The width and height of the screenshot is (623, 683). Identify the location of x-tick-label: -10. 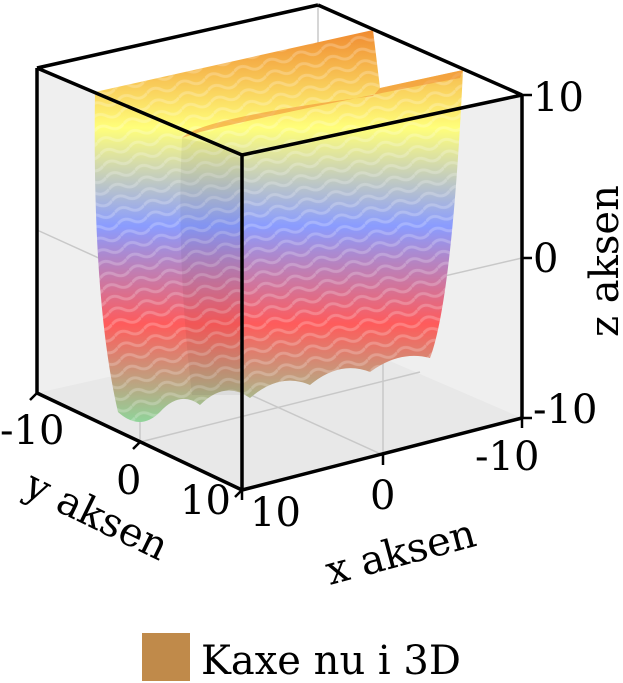
(507, 457).